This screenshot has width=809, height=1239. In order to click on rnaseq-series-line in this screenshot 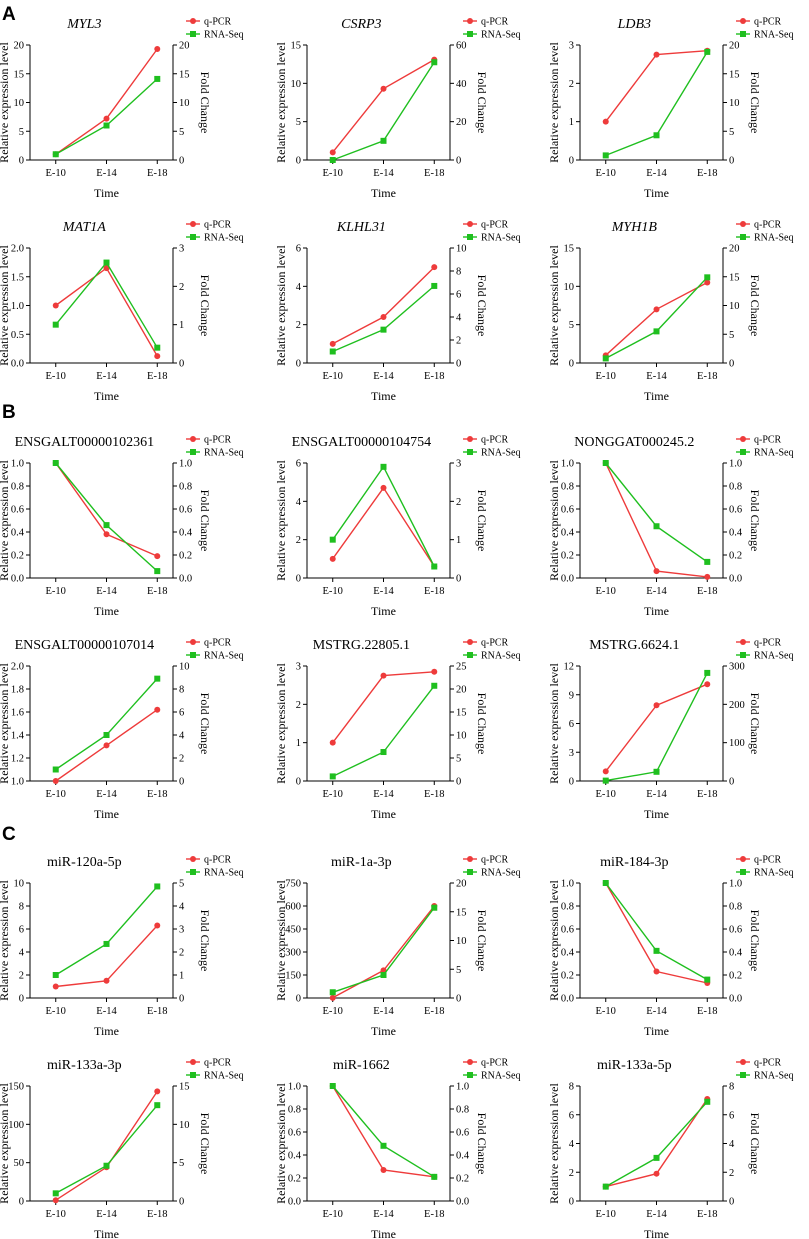, I will do `click(106, 931)`.